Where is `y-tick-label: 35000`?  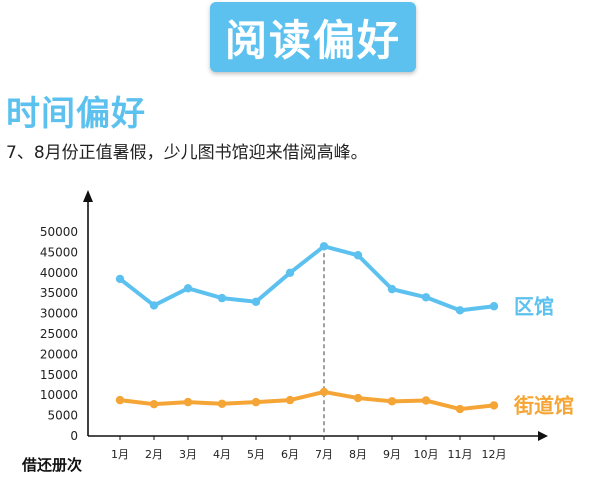
y-tick-label: 35000 is located at coordinates (59, 293).